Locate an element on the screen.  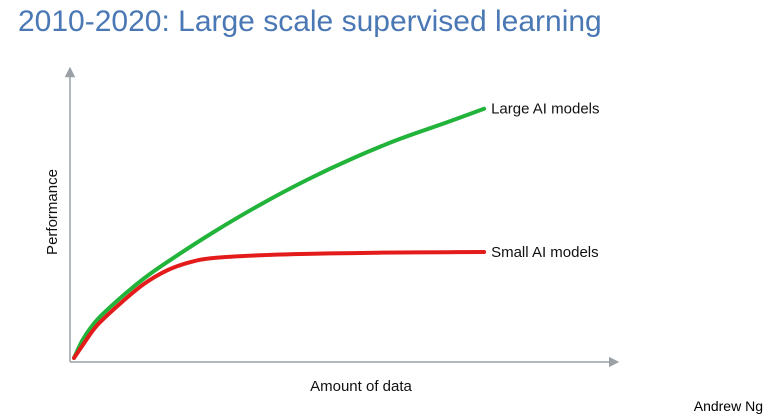
author-credit: Andrew Ng is located at coordinates (728, 406).